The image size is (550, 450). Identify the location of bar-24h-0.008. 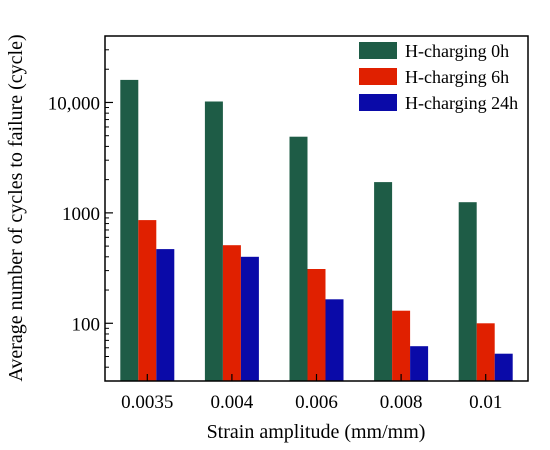
(419, 363).